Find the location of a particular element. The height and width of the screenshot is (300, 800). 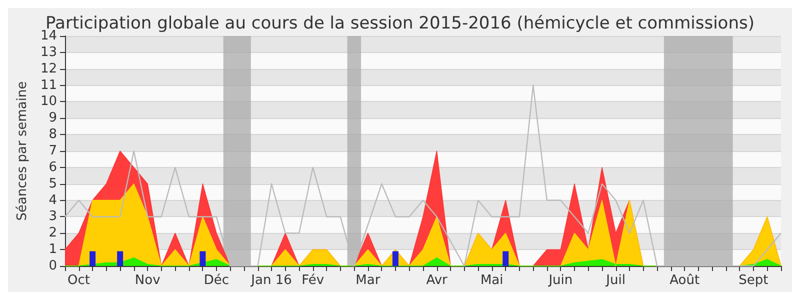

x-tick-label: Août is located at coordinates (685, 280).